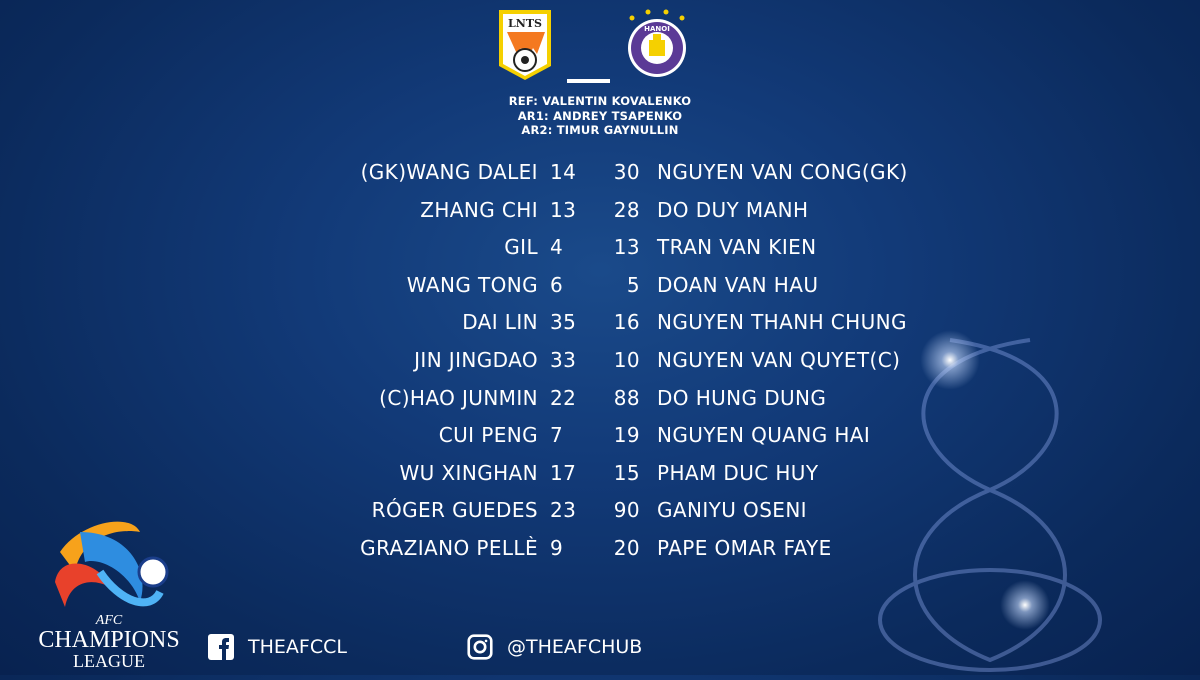 Image resolution: width=1200 pixels, height=680 pixels. I want to click on lineup-row: RÓGER GUEDES 23 90 GANIYU OSENI, so click(600, 513).